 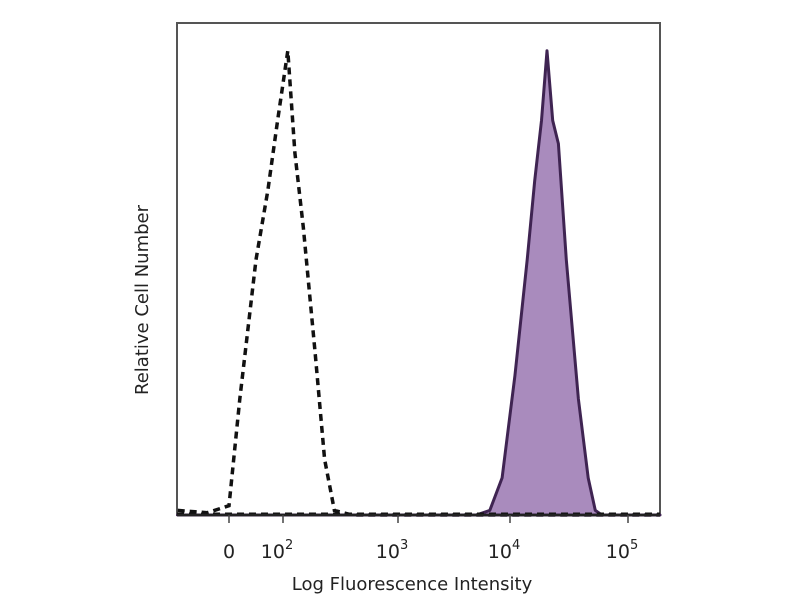 What do you see at coordinates (622, 550) in the screenshot?
I see `x-tick-label: 10⁵` at bounding box center [622, 550].